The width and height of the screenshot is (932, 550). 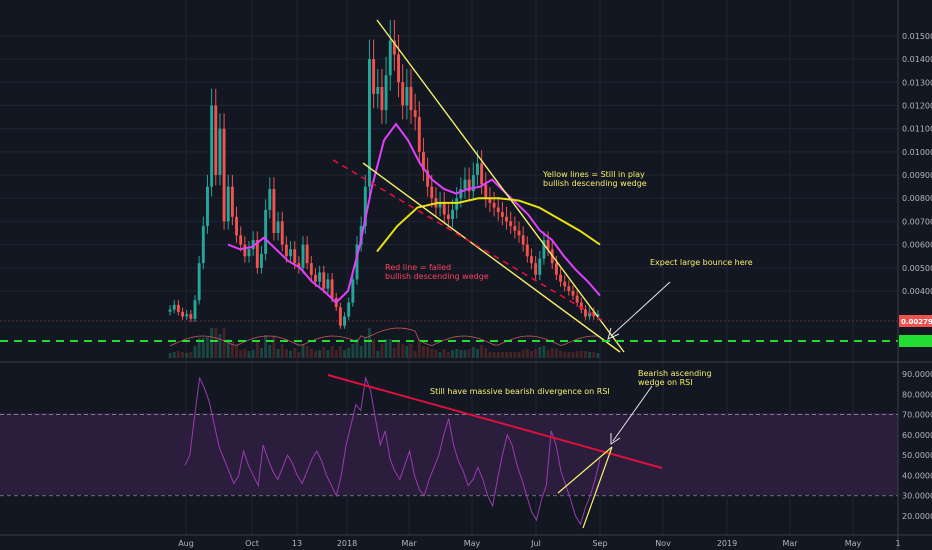 What do you see at coordinates (853, 543) in the screenshot?
I see `time-tick-label: May` at bounding box center [853, 543].